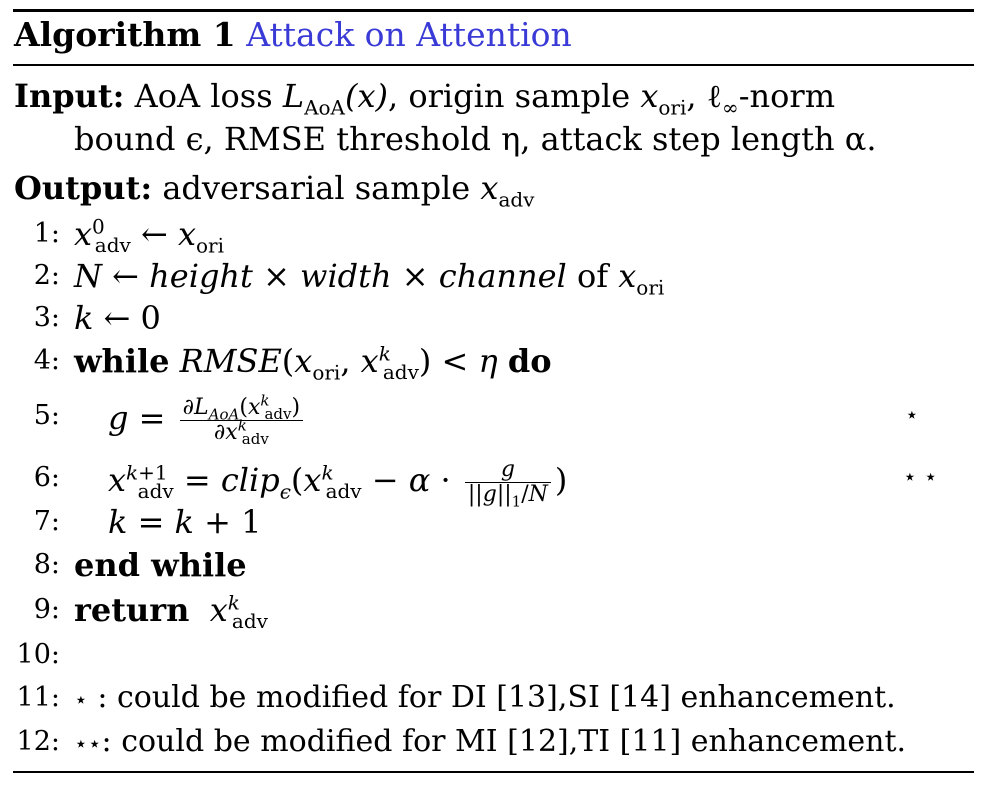  Describe the element at coordinates (46, 521) in the screenshot. I see `step-number: 7:` at that location.